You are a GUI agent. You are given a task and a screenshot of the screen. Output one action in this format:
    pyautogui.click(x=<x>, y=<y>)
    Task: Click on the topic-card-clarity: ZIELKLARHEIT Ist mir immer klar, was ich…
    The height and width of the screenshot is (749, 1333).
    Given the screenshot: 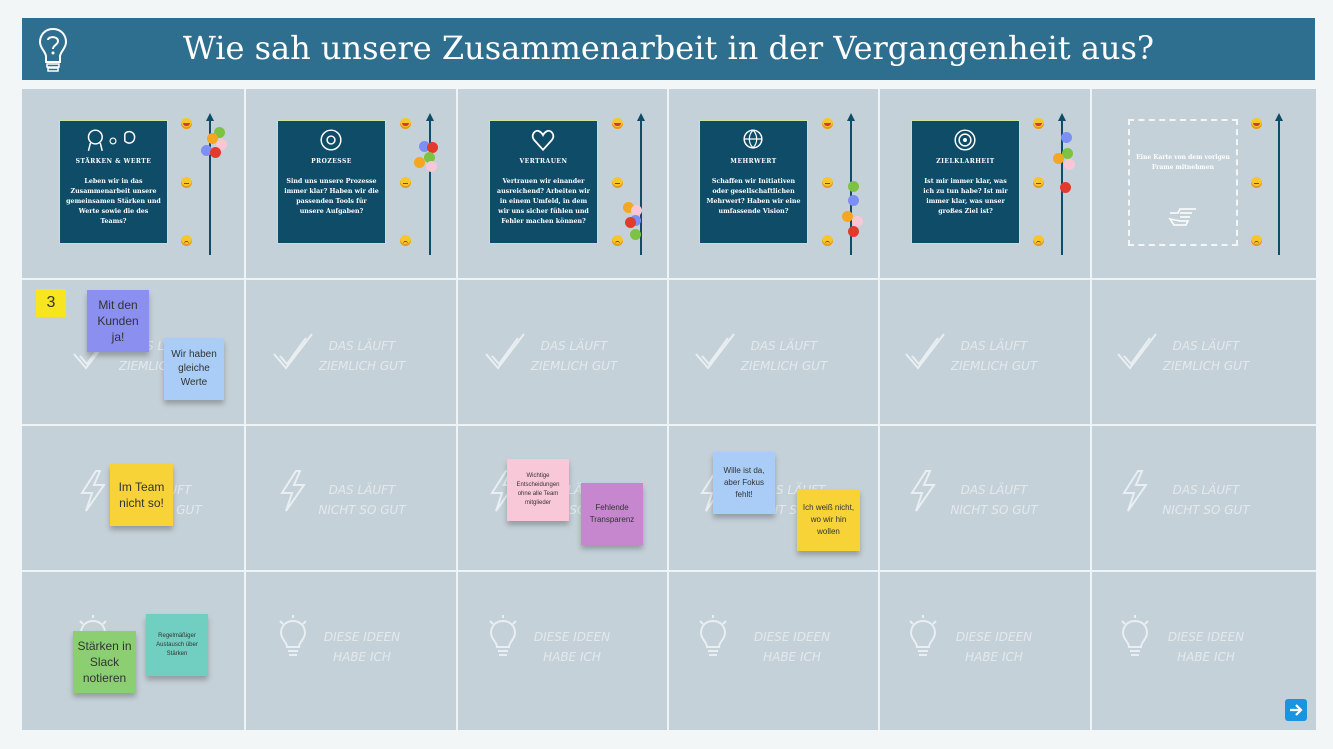 What is the action you would take?
    pyautogui.click(x=965, y=182)
    